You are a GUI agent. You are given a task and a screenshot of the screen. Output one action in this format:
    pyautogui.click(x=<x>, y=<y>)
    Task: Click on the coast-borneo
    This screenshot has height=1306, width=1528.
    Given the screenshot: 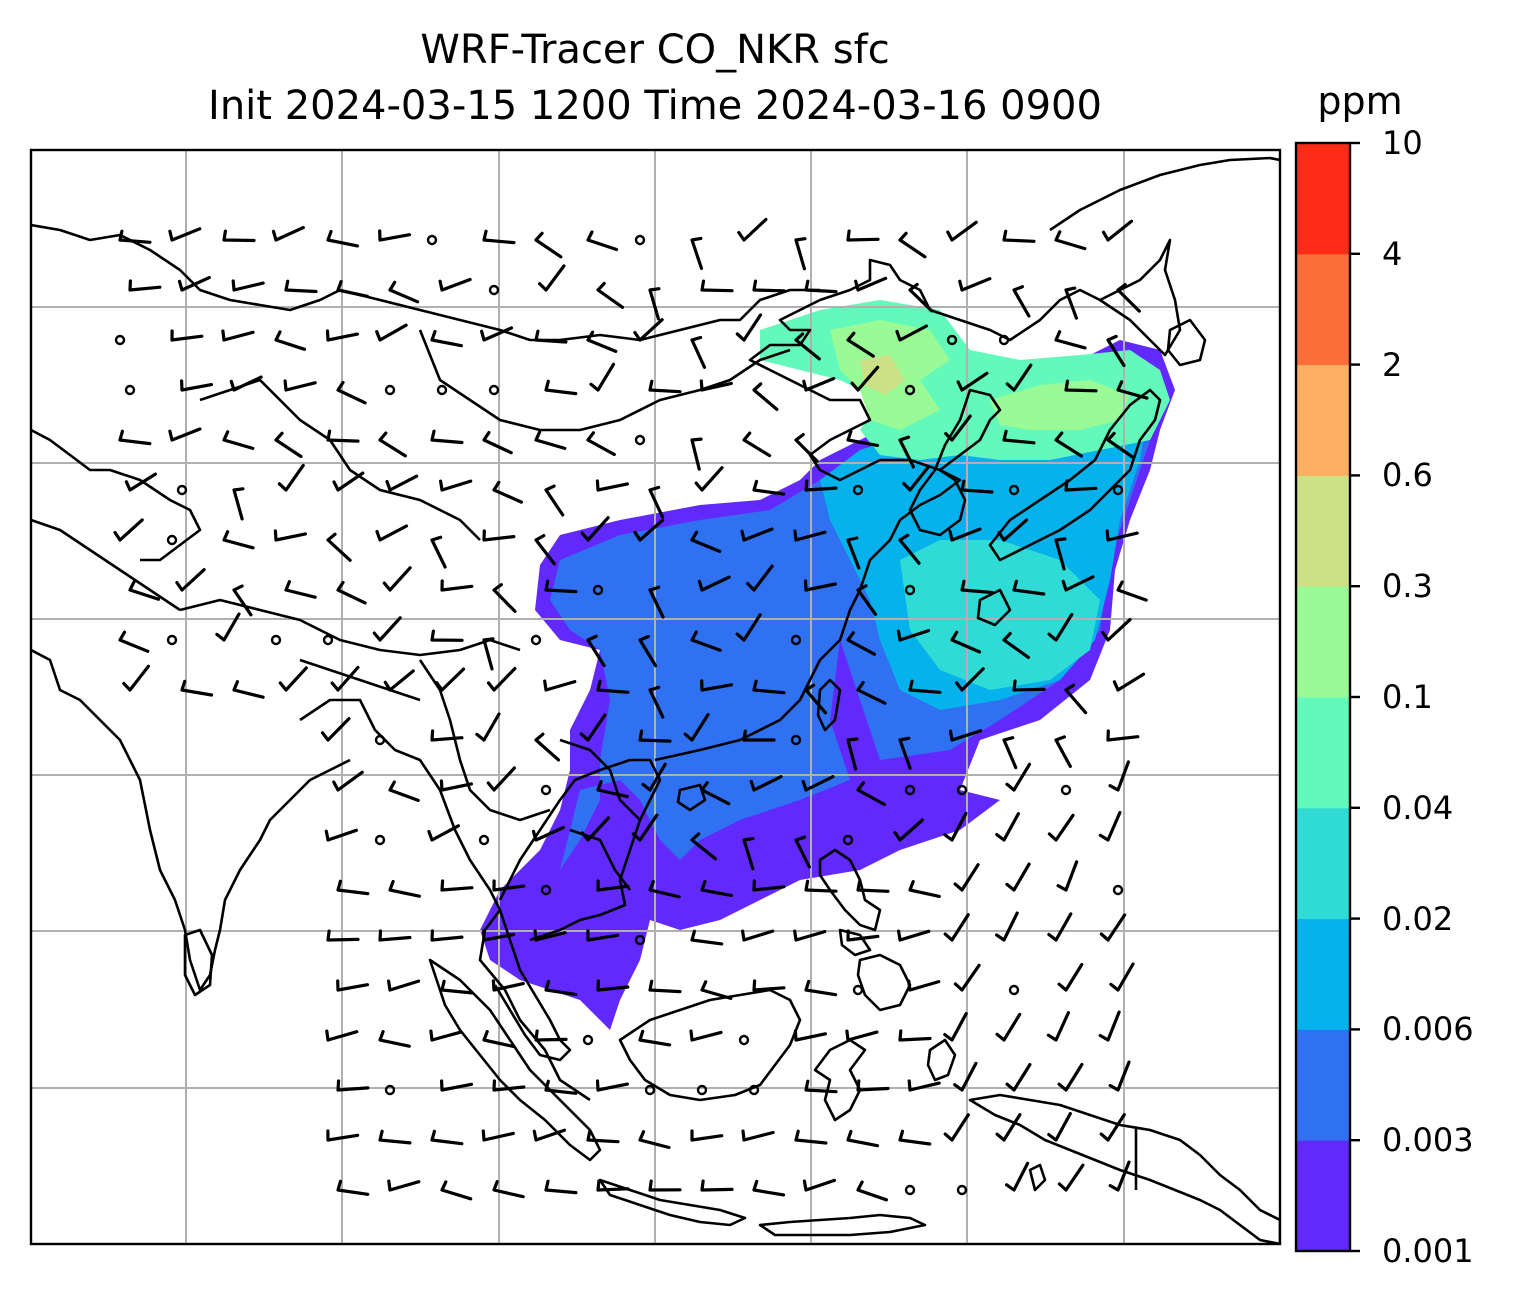 What is the action you would take?
    pyautogui.click(x=710, y=1045)
    